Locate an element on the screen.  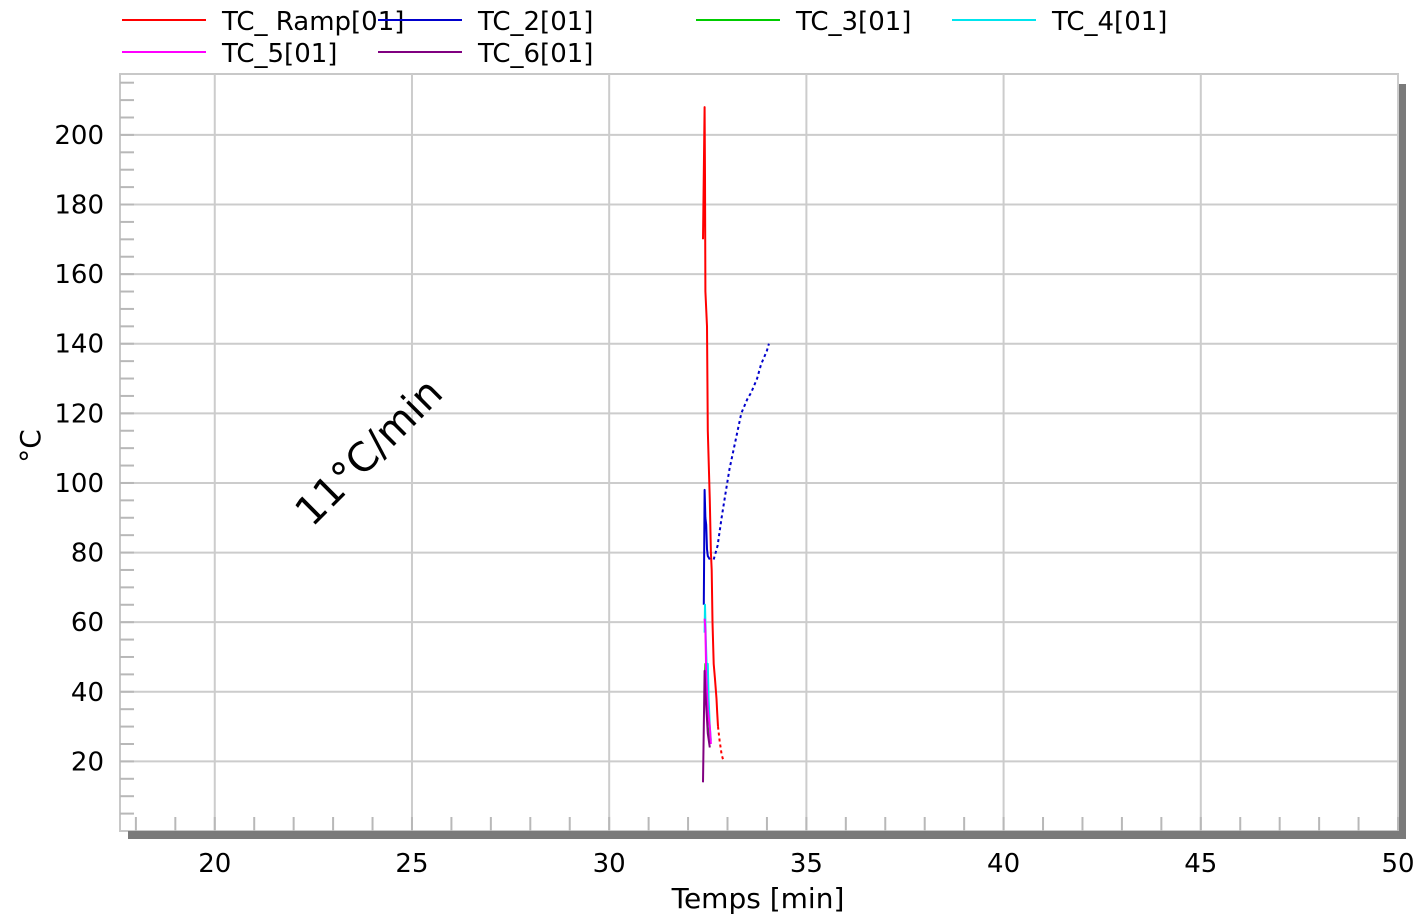
y-tick-label: 120 is located at coordinates (79, 414).